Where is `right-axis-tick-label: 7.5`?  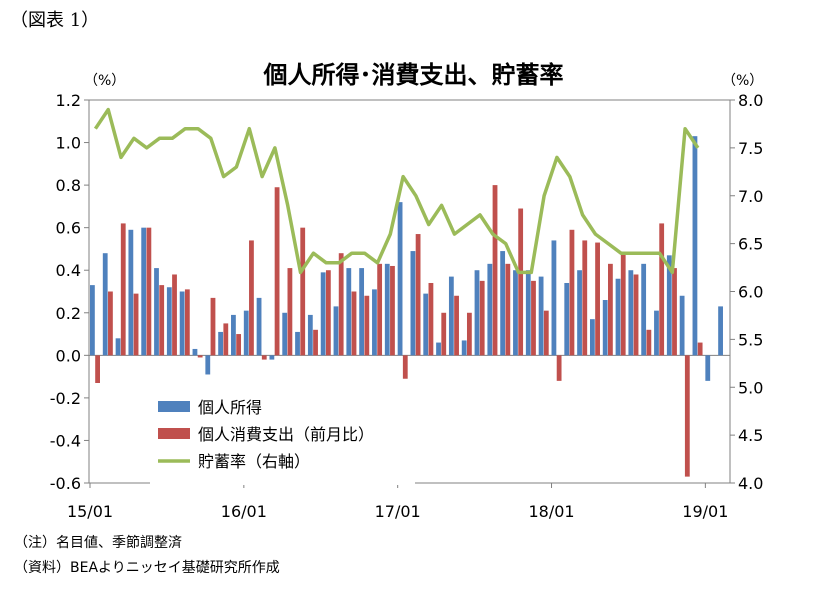 right-axis-tick-label: 7.5 is located at coordinates (750, 148).